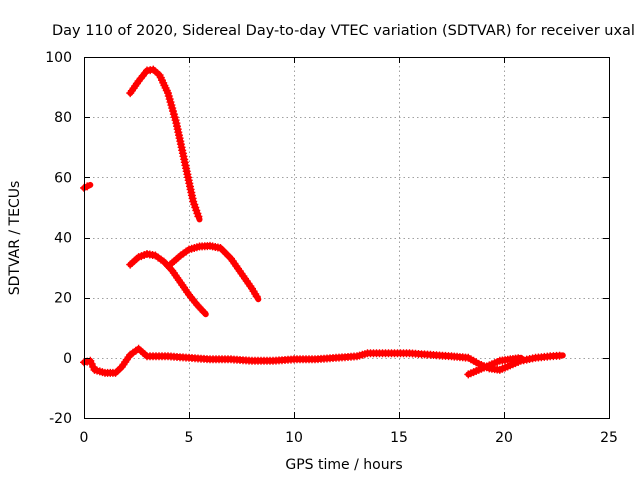 Image resolution: width=640 pixels, height=480 pixels. I want to click on y-tick-label: 40, so click(63, 239).